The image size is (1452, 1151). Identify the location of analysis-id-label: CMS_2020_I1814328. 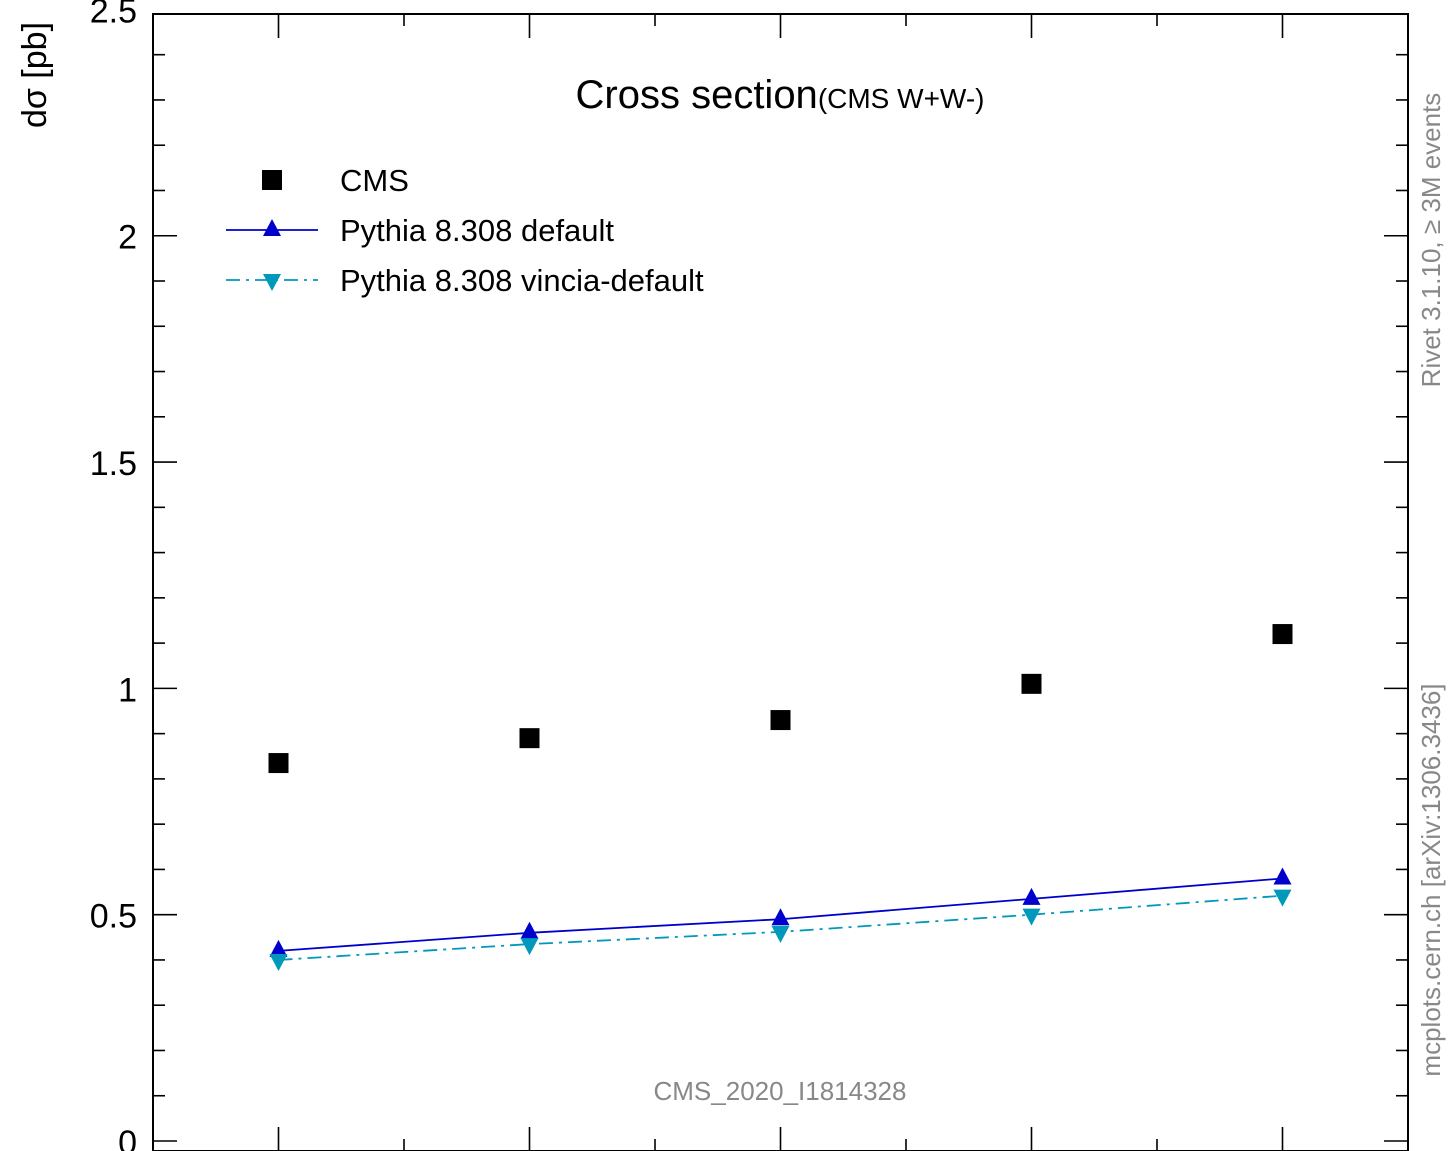
(780, 1091).